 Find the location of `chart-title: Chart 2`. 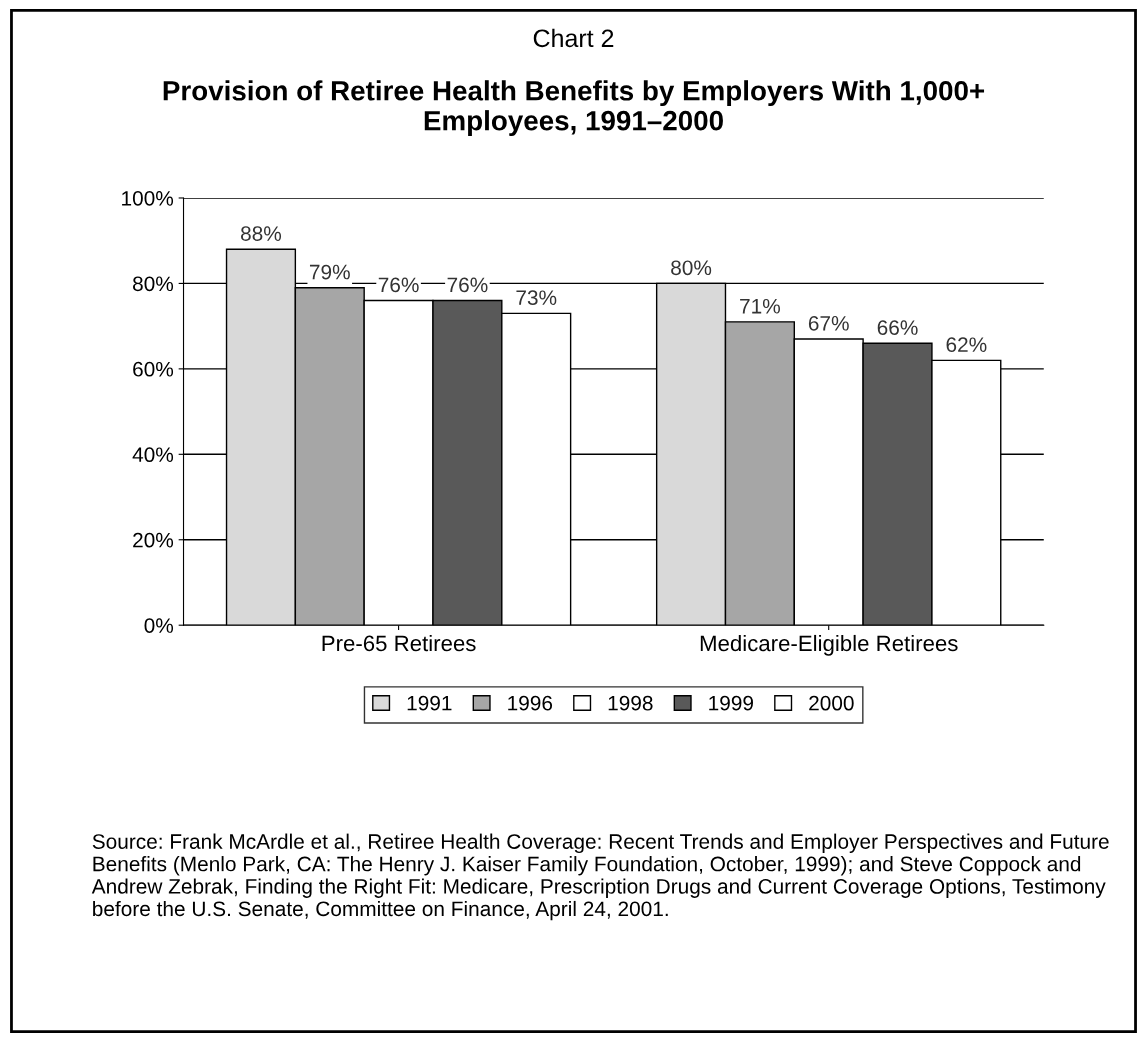

chart-title: Chart 2 is located at coordinates (573, 38).